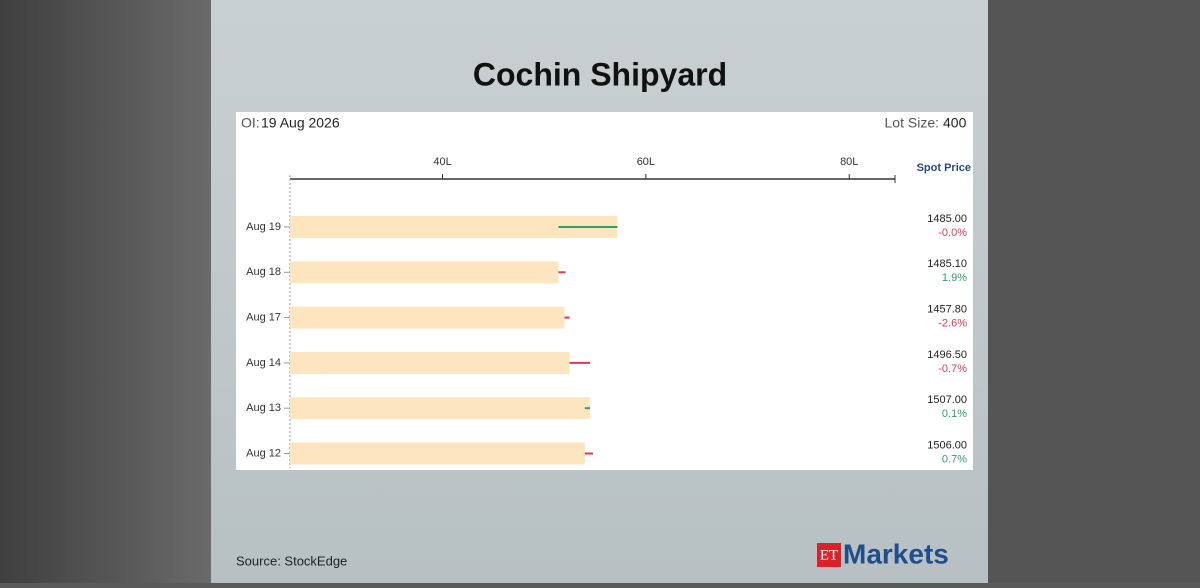 Image resolution: width=1200 pixels, height=588 pixels. Describe the element at coordinates (947, 445) in the screenshot. I see `spot-price: 1506.00` at that location.